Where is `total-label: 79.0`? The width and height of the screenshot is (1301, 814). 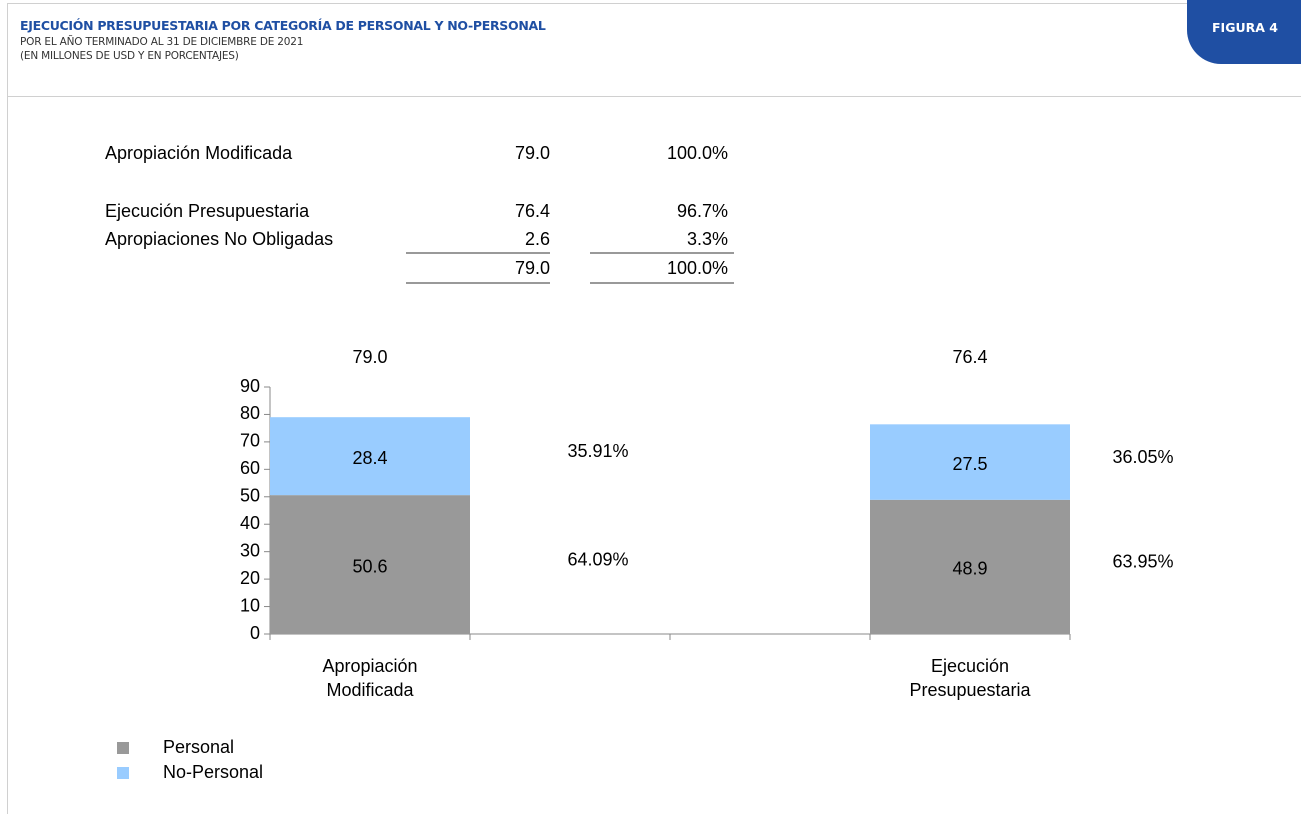 total-label: 79.0 is located at coordinates (369, 357).